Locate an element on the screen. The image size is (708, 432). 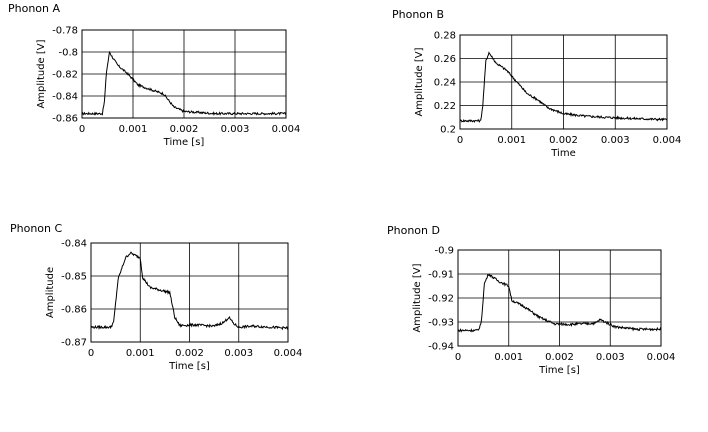
y-tick-label: 0.24 is located at coordinates (445, 83).